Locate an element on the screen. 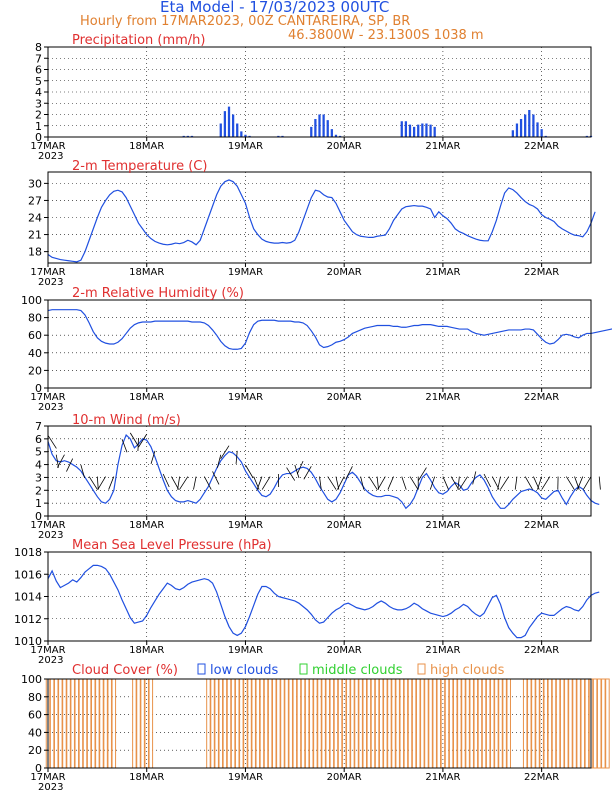  xtick-label: 18MAR is located at coordinates (146, 146).